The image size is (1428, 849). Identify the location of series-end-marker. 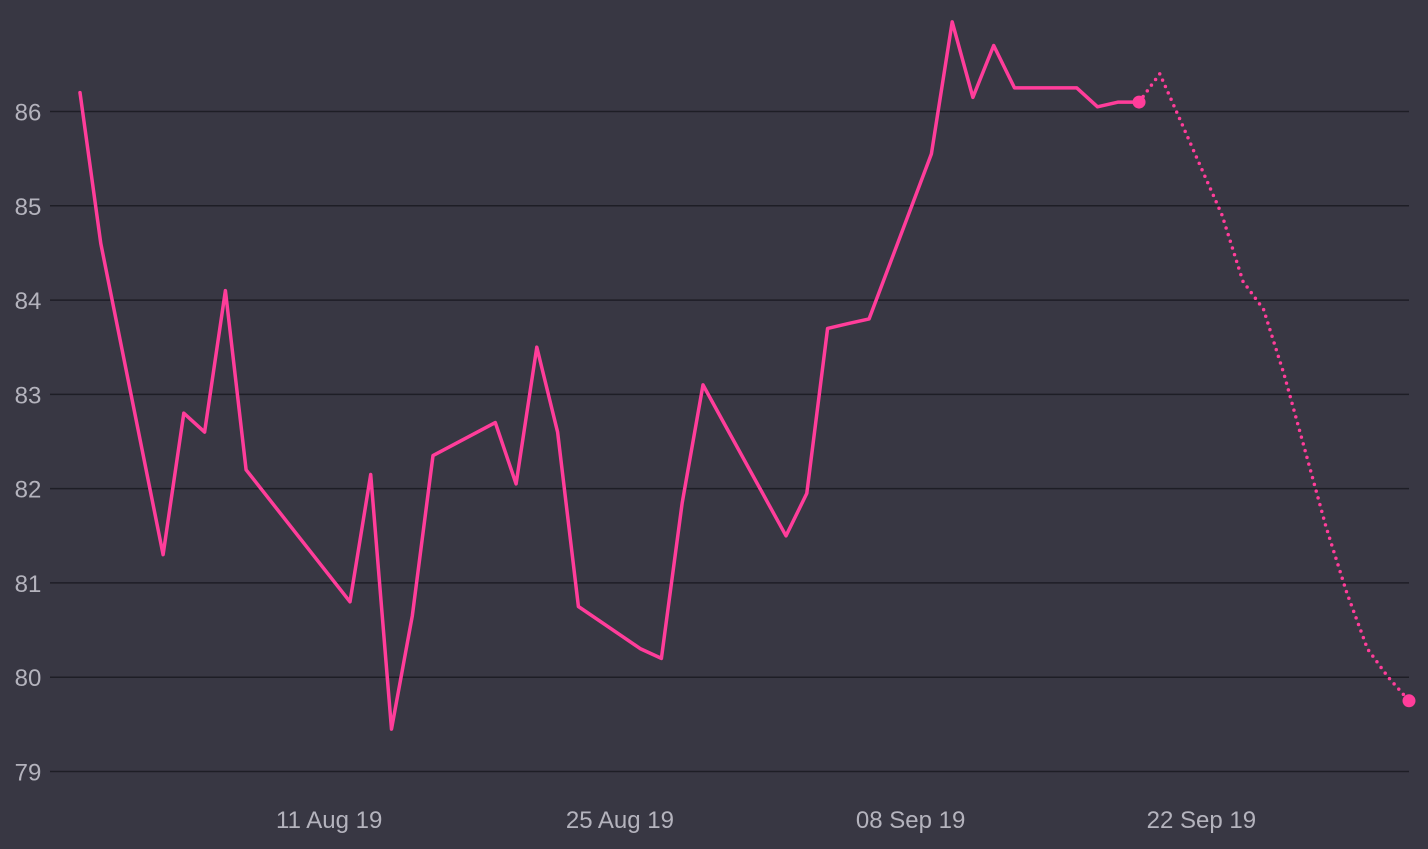
(1409, 701).